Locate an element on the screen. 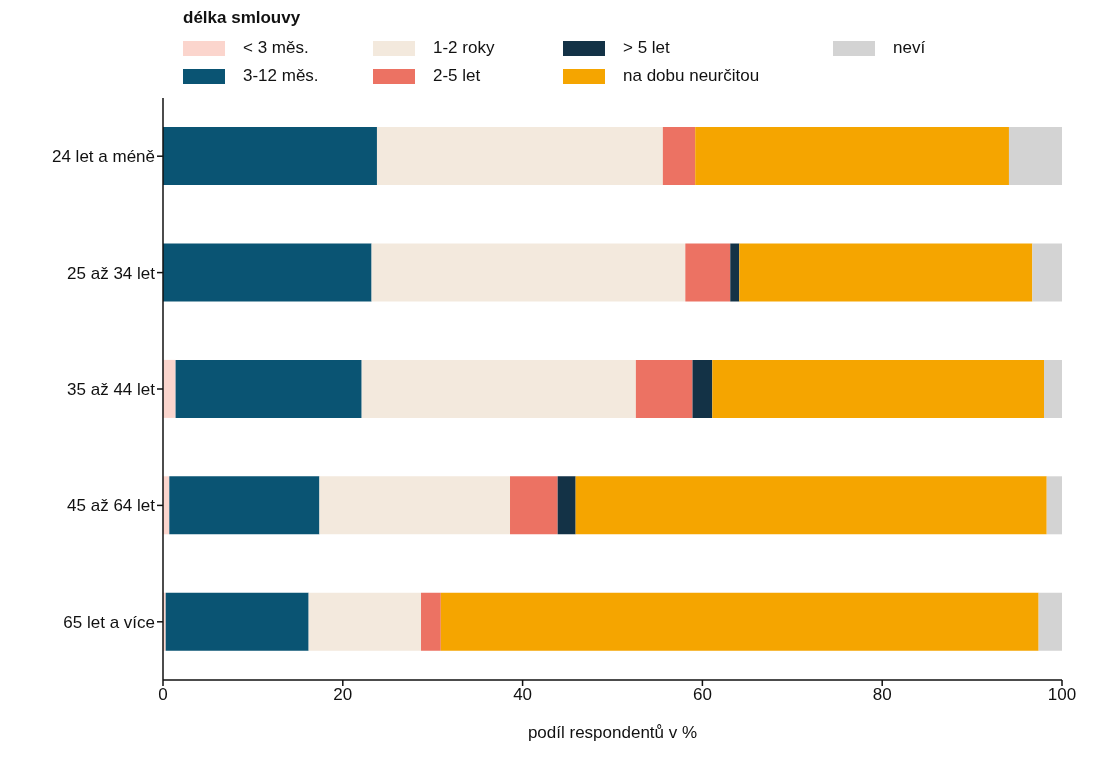  legend-label: 3-12 měs. is located at coordinates (281, 76).